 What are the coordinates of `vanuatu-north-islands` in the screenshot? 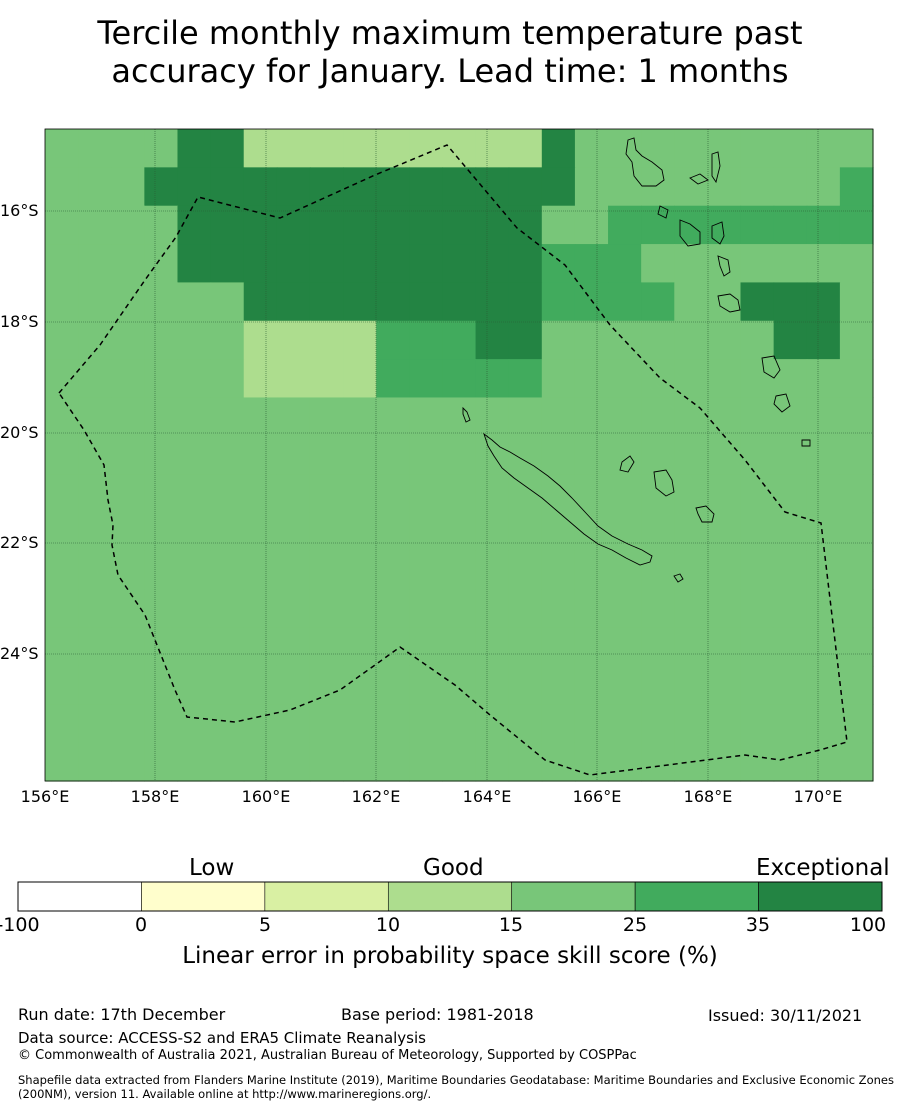 It's located at (705, 168).